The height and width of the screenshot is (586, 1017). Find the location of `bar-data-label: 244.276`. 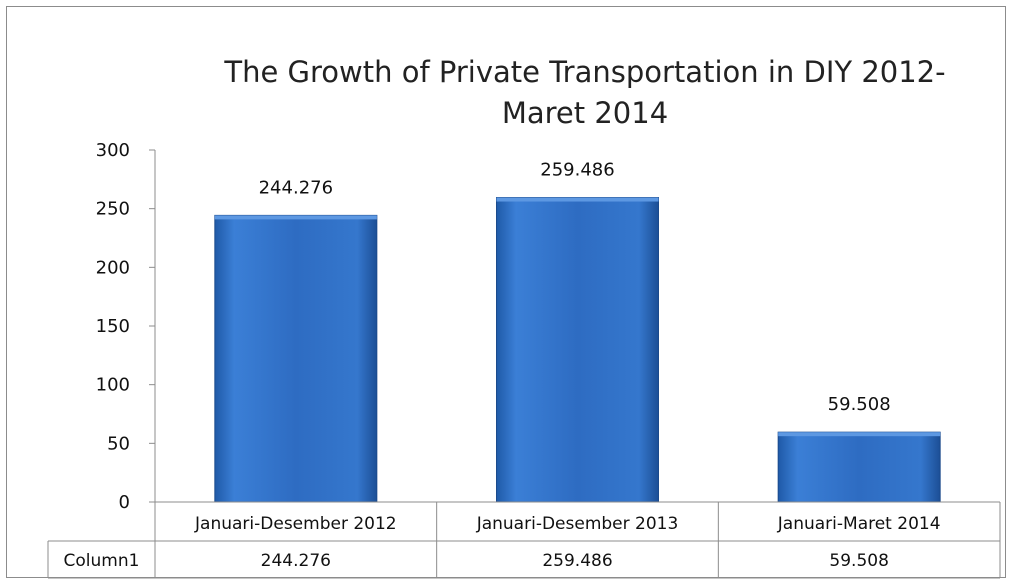

bar-data-label: 244.276 is located at coordinates (296, 187).